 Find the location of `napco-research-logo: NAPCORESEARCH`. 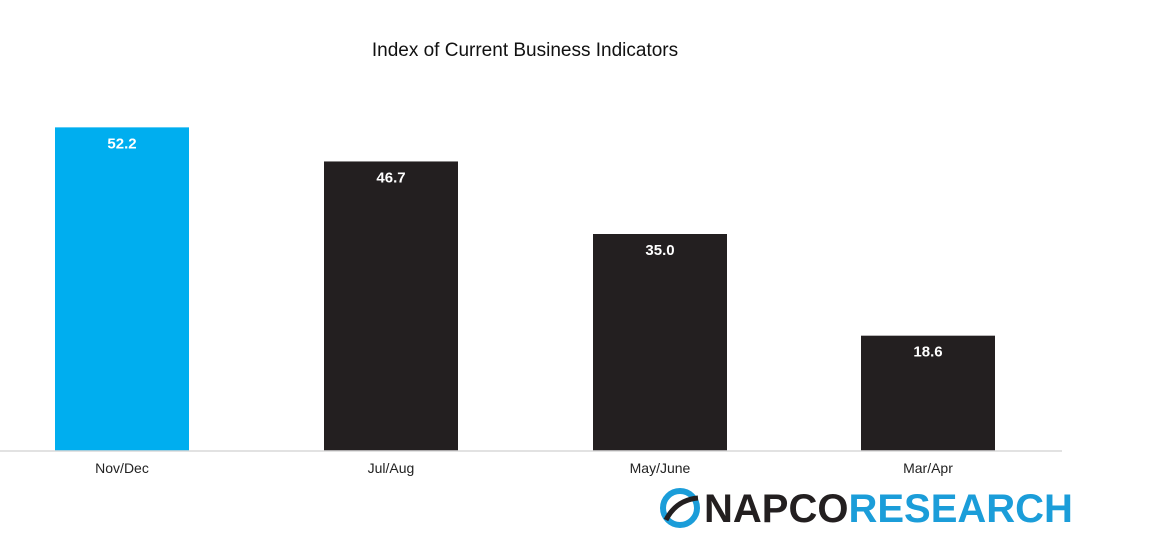

napco-research-logo: NAPCORESEARCH is located at coordinates (866, 509).